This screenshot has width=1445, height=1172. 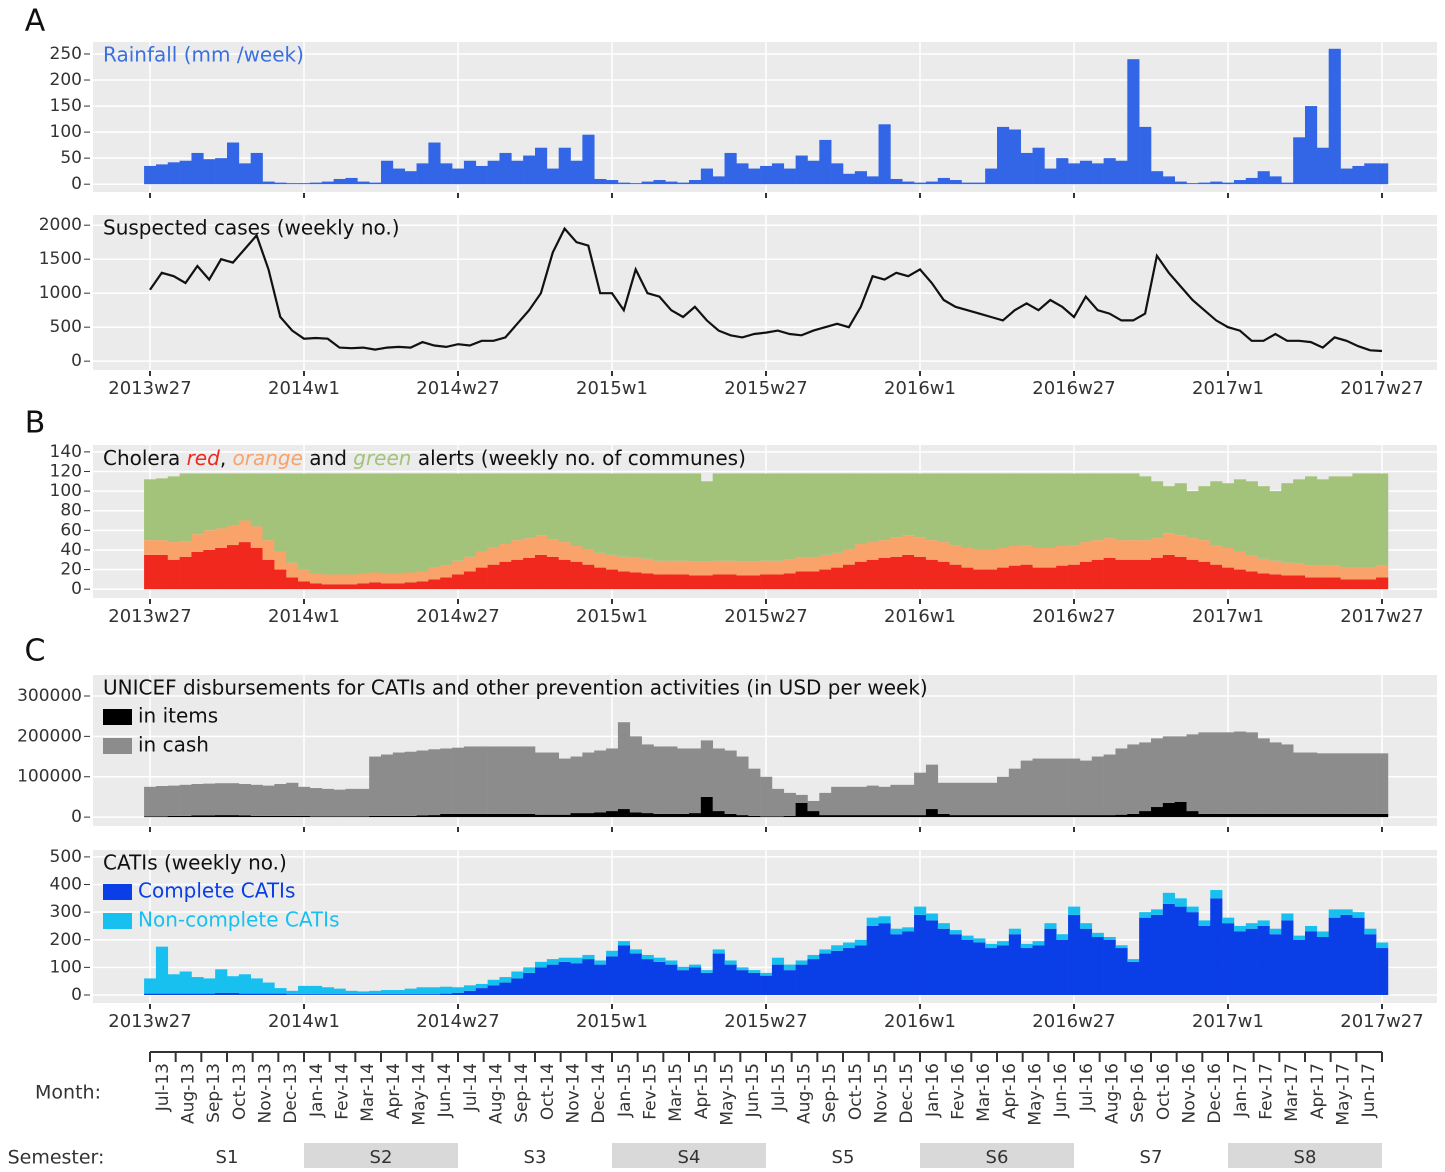 I want to click on legend-label: Non-complete CATIs, so click(x=239, y=920).